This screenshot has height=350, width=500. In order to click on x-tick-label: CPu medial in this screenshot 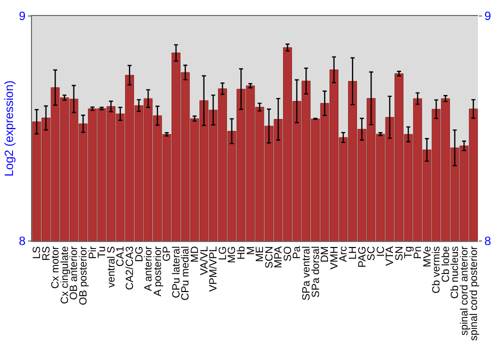, I will do `click(186, 273)`.